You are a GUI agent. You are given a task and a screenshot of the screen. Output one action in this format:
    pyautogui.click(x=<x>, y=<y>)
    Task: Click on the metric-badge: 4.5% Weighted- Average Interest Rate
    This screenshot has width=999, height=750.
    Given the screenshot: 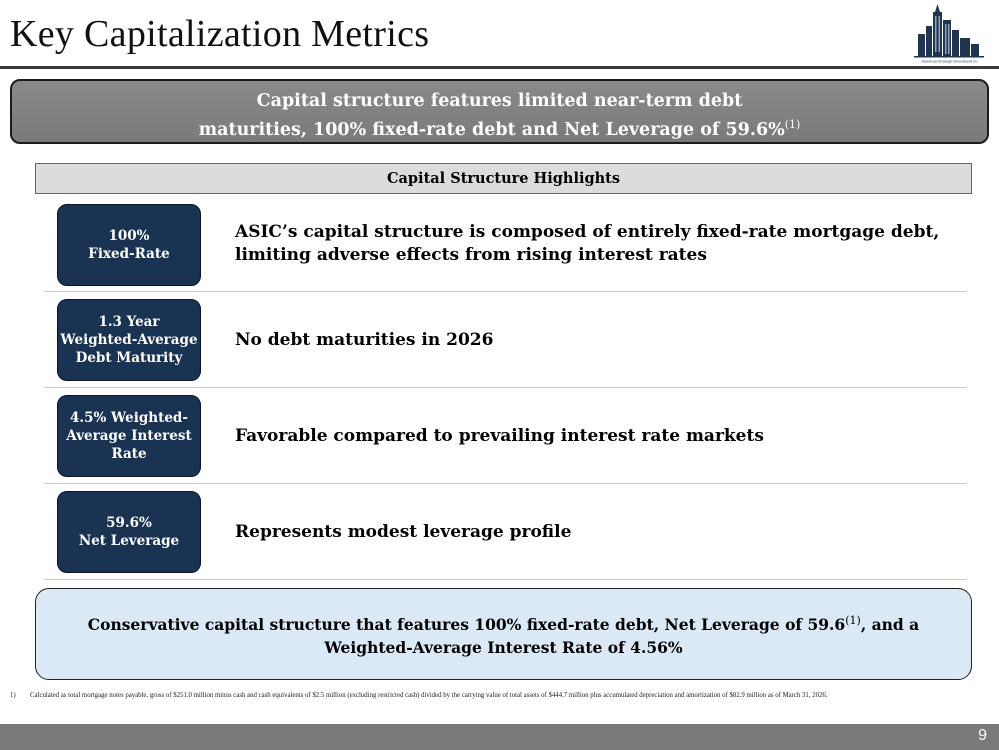 What is the action you would take?
    pyautogui.click(x=129, y=436)
    